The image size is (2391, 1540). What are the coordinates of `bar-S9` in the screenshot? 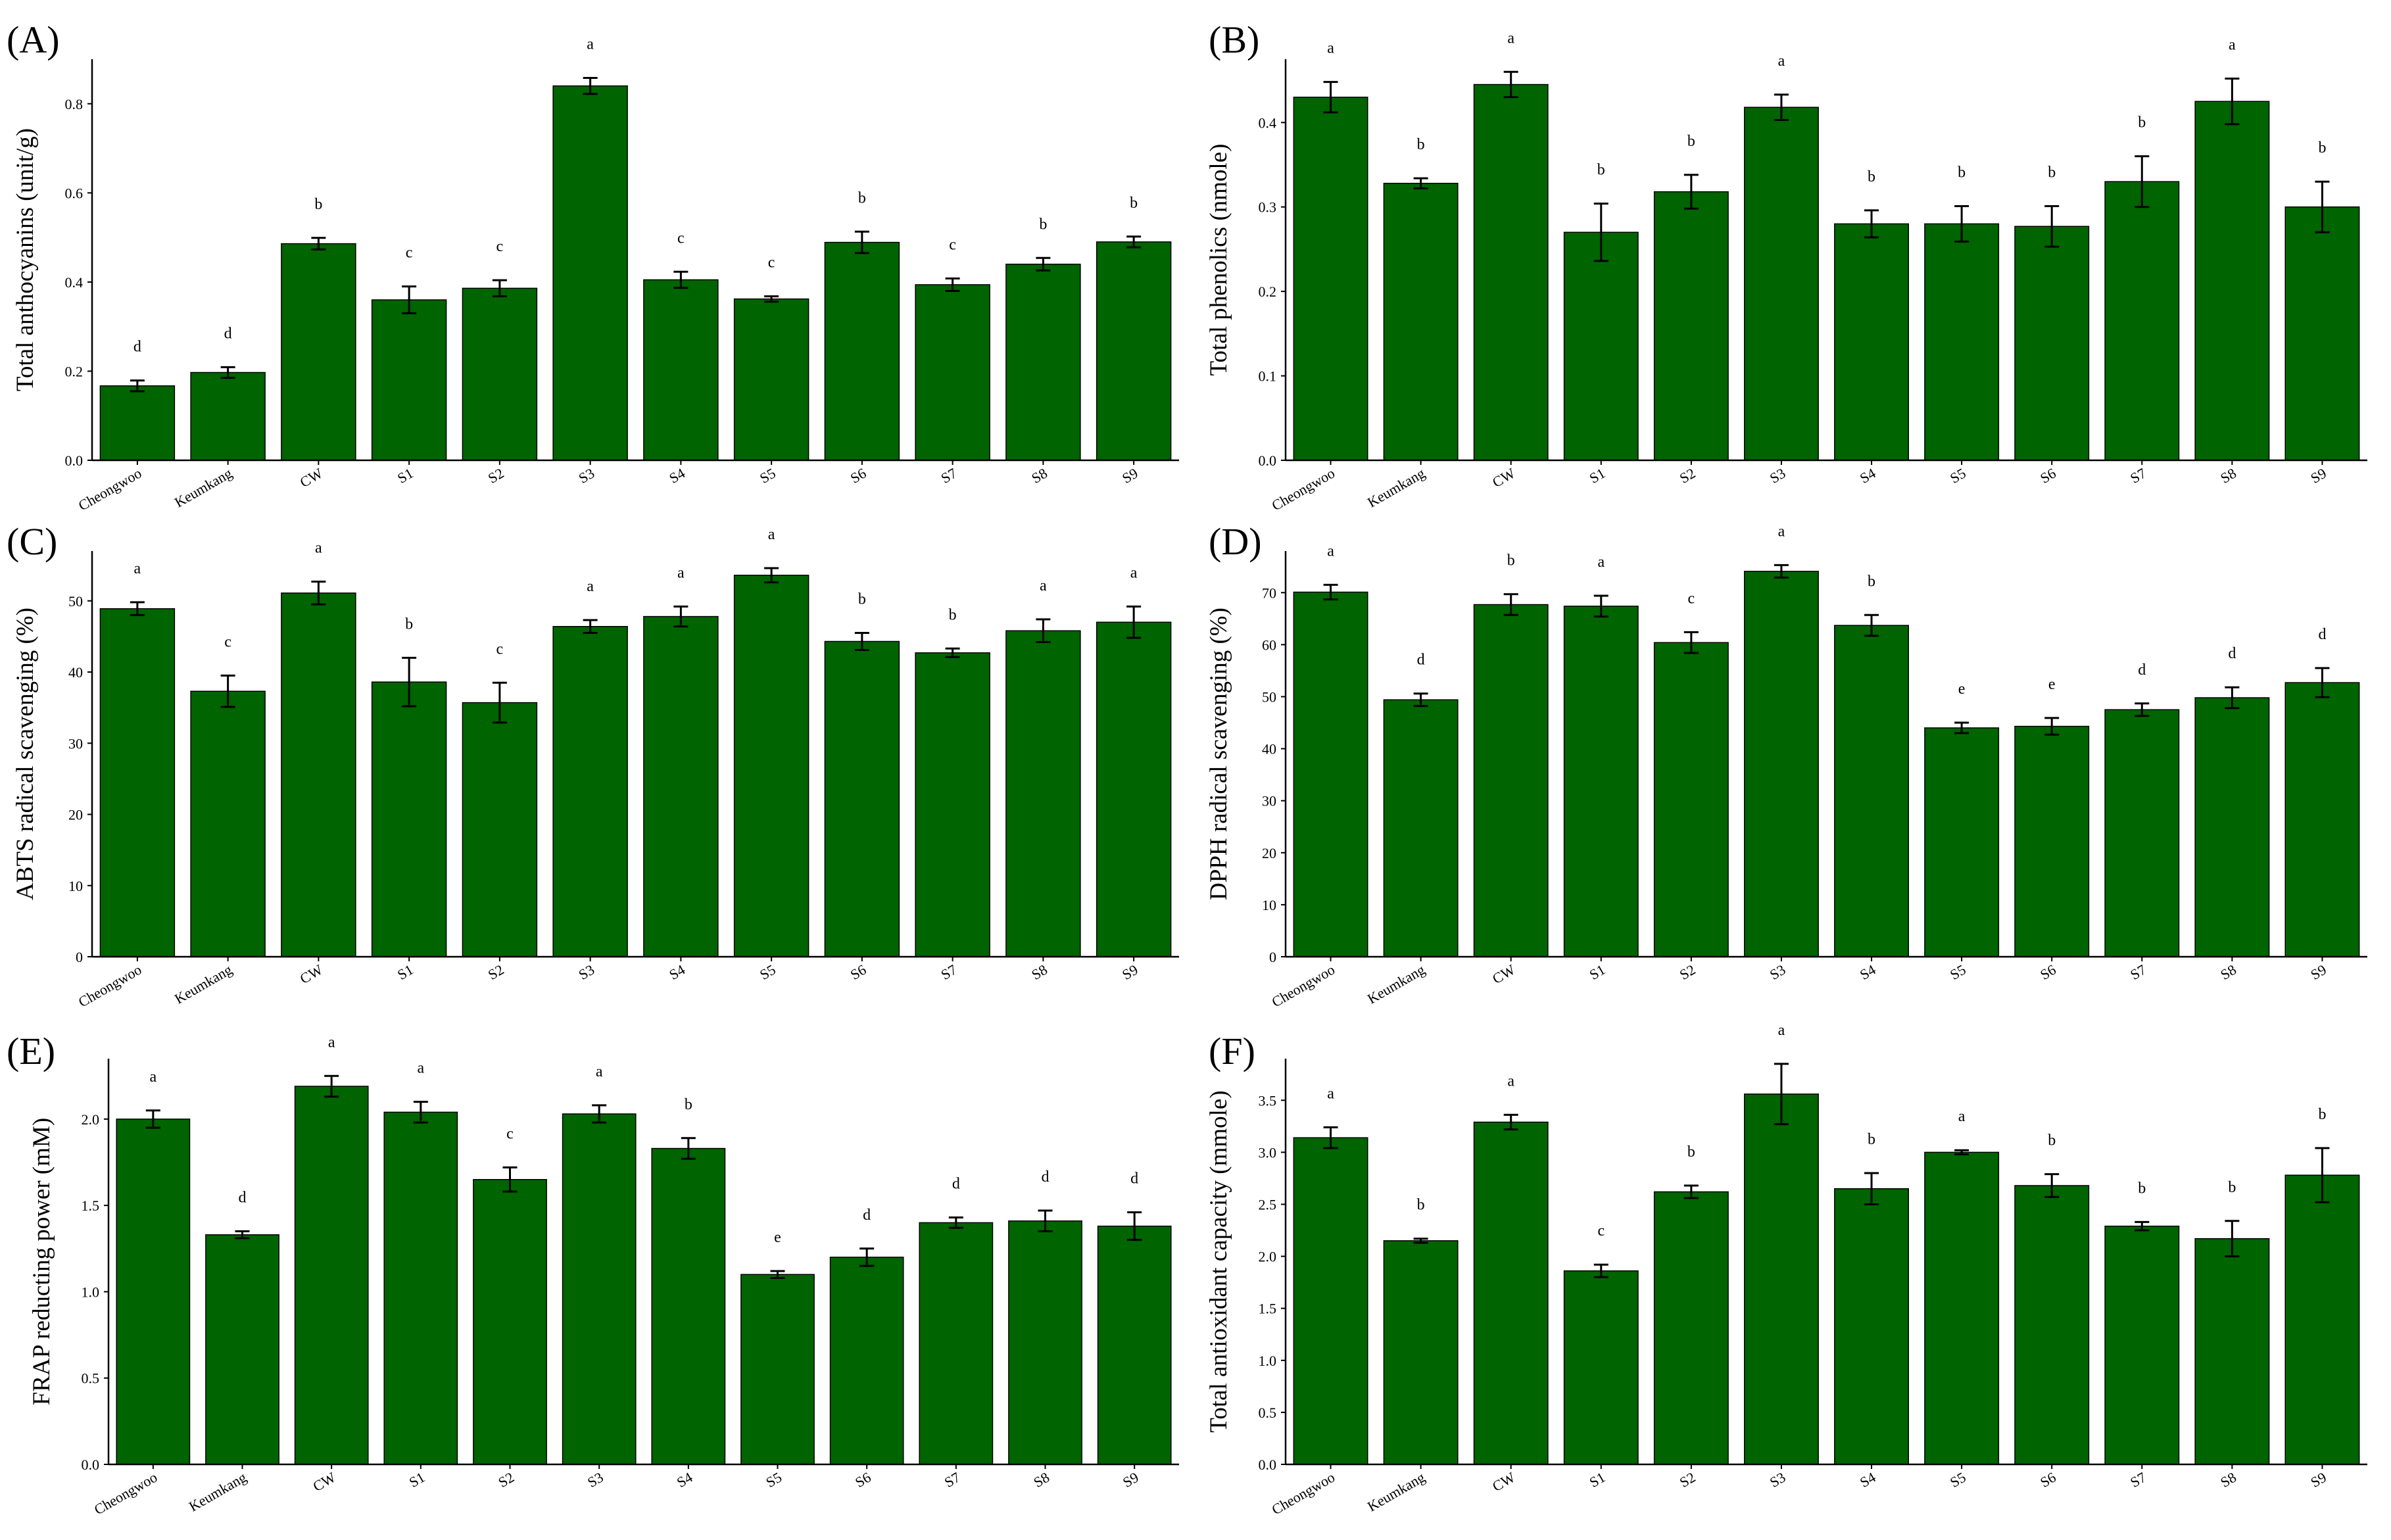 It's located at (2322, 819).